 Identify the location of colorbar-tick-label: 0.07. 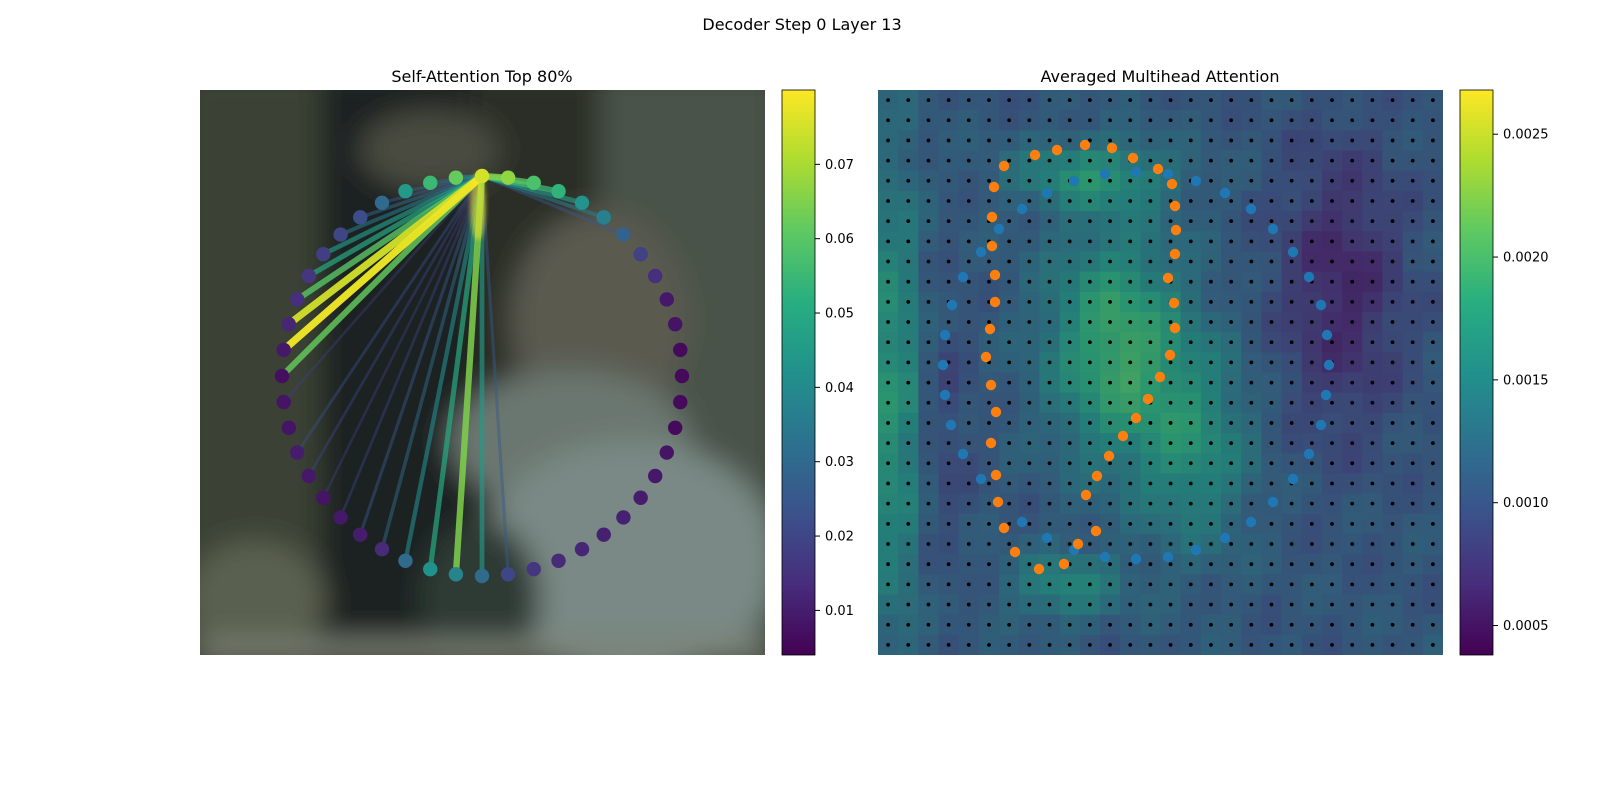
(839, 165).